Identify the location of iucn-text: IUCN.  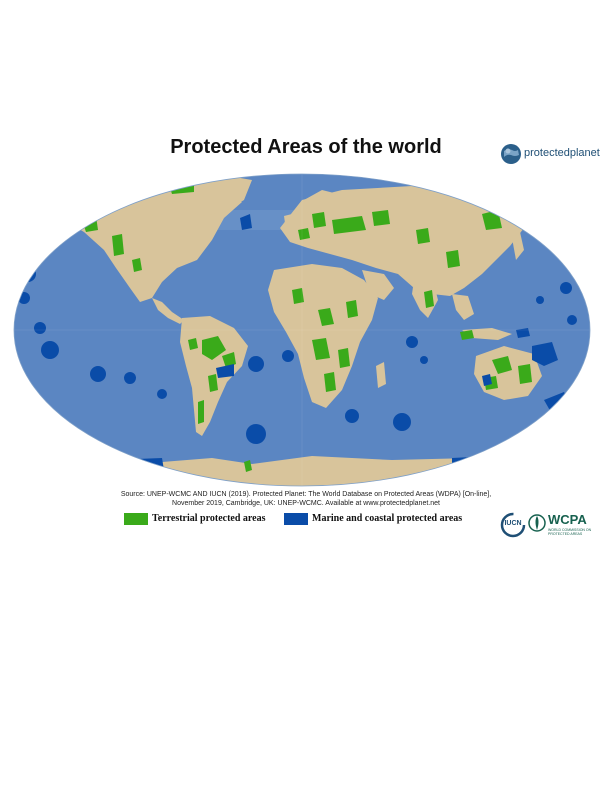
(513, 523).